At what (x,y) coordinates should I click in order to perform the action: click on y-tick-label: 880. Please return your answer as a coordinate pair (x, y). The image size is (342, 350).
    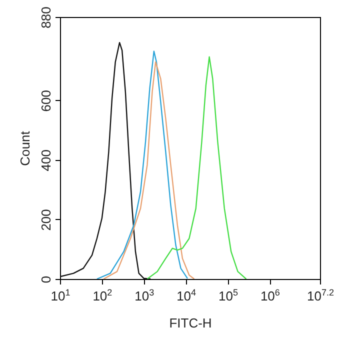
    Looking at the image, I should click on (46, 17).